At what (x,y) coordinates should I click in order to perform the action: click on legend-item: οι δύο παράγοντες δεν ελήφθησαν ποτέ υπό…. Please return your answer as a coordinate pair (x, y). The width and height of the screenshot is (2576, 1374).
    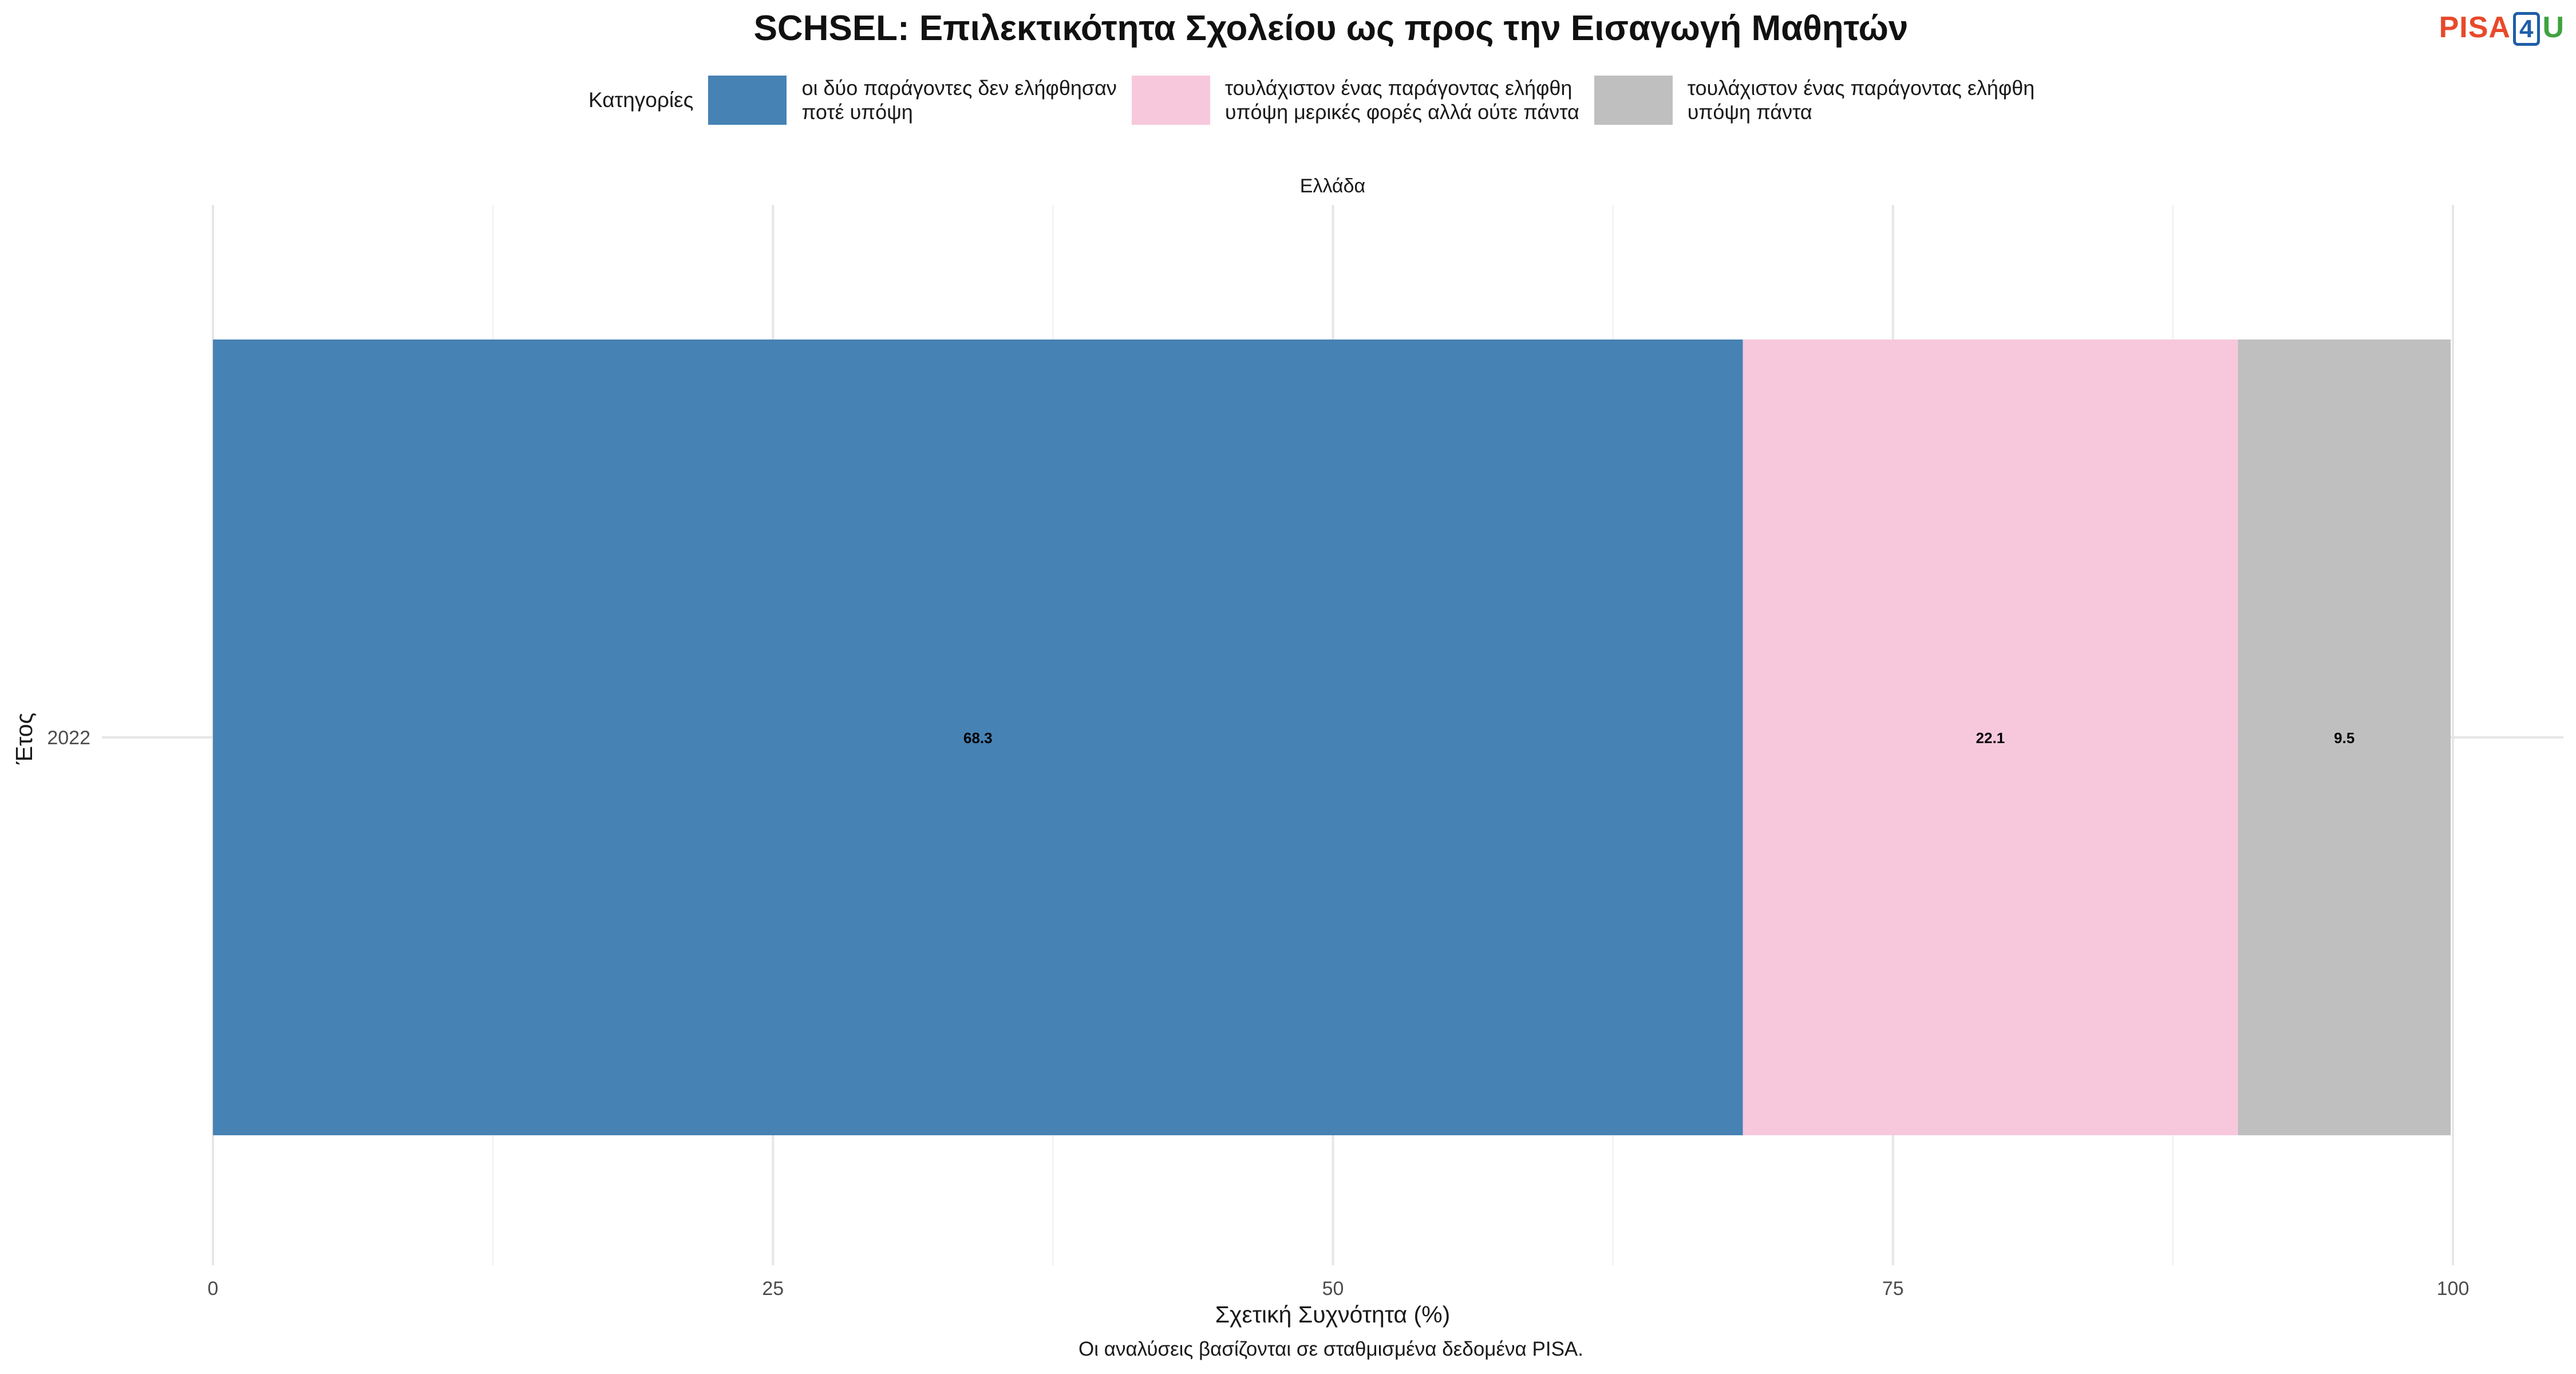
    Looking at the image, I should click on (912, 100).